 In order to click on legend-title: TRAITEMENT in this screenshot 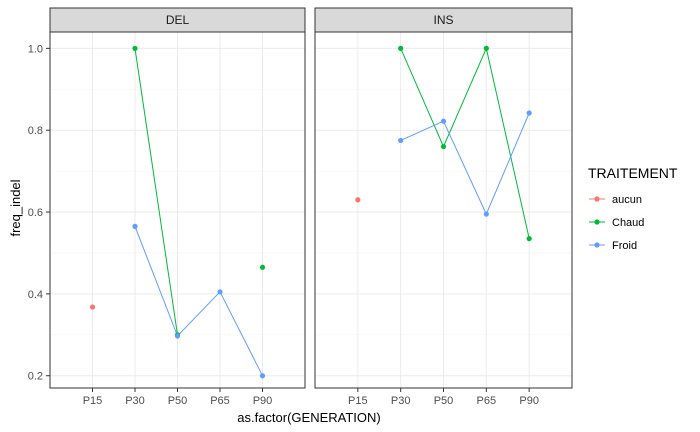, I will do `click(633, 173)`.